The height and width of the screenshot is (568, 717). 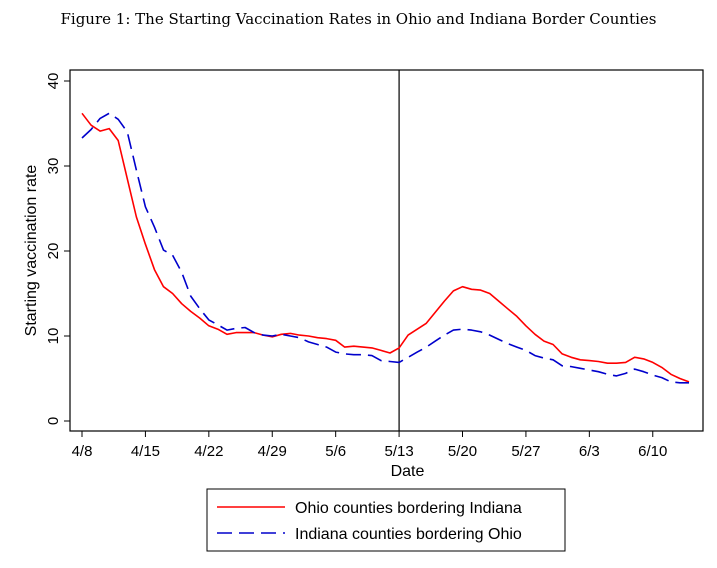 What do you see at coordinates (208, 451) in the screenshot?
I see `x-tick-label: 4/22` at bounding box center [208, 451].